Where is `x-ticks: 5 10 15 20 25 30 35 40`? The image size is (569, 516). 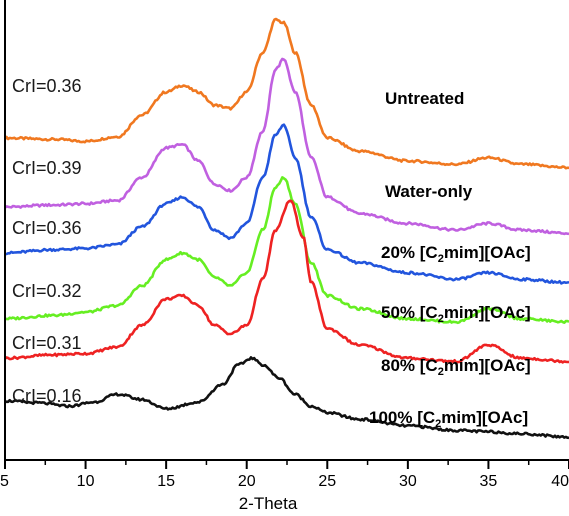 x-ticks: 5 10 15 20 25 30 35 40 is located at coordinates (284, 475).